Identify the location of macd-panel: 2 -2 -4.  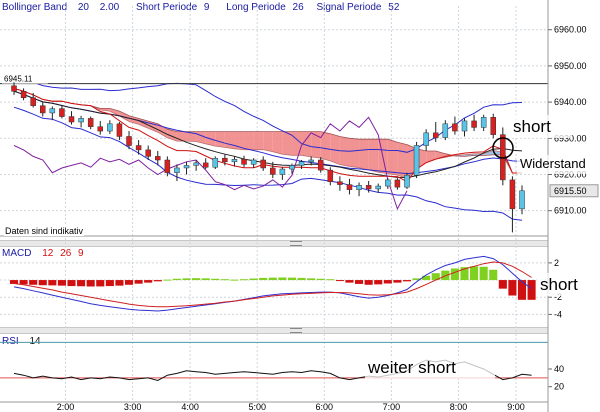
(285, 287).